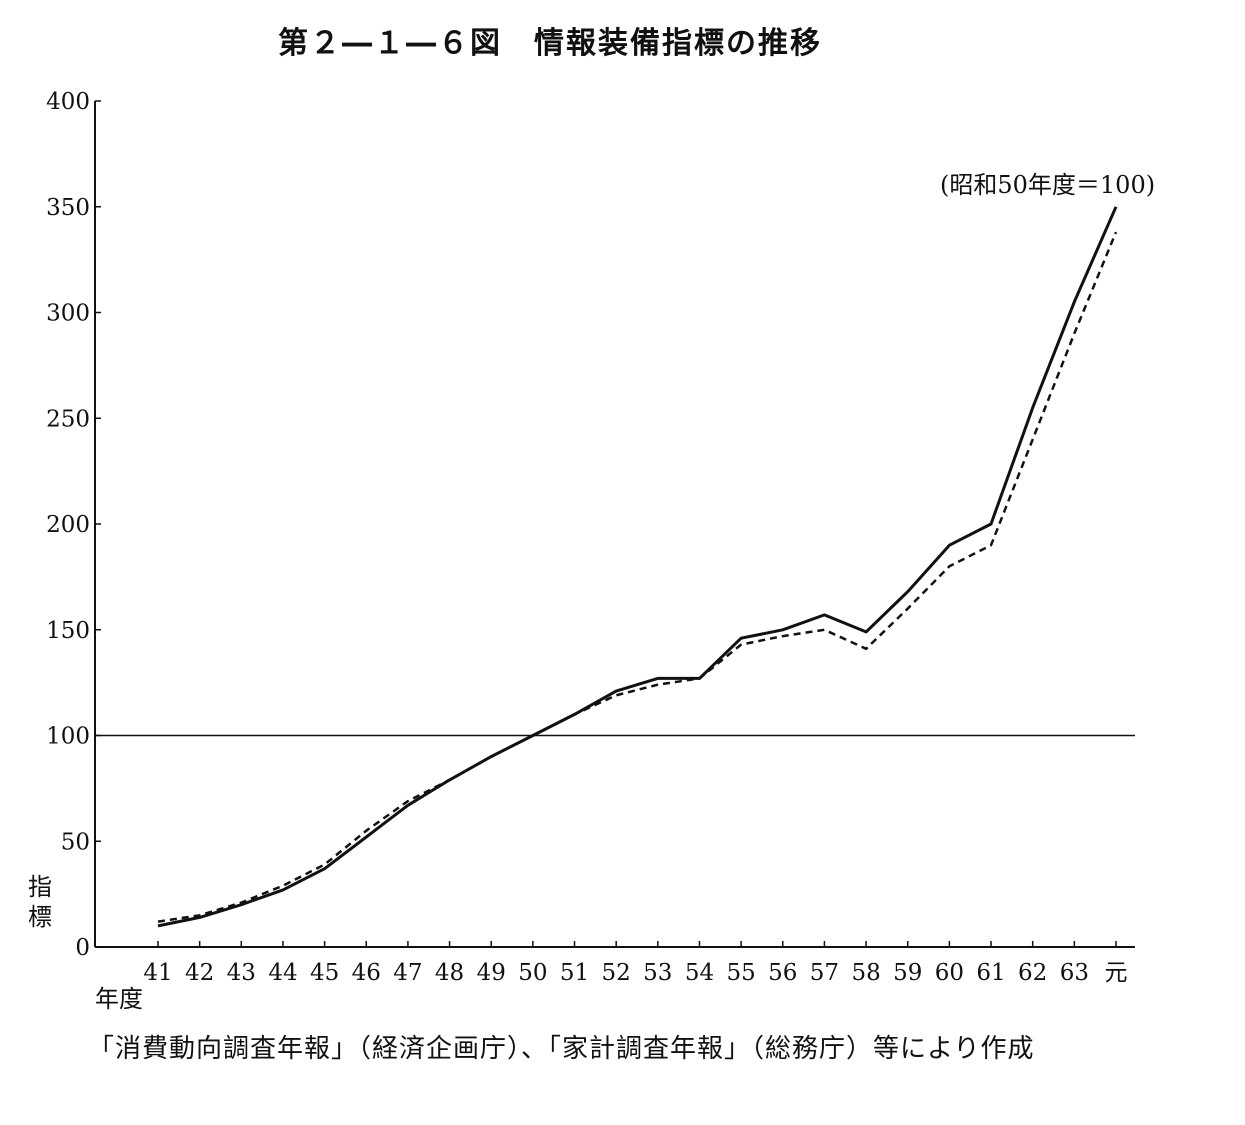 This screenshot has height=1125, width=1245. Describe the element at coordinates (68, 419) in the screenshot. I see `y-tick-label: 250` at that location.